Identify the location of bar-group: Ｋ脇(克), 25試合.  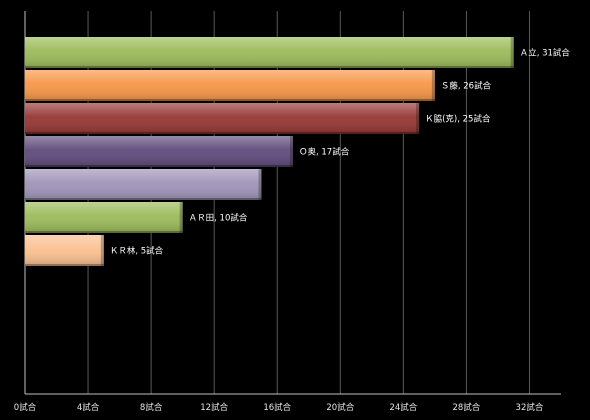
(258, 118).